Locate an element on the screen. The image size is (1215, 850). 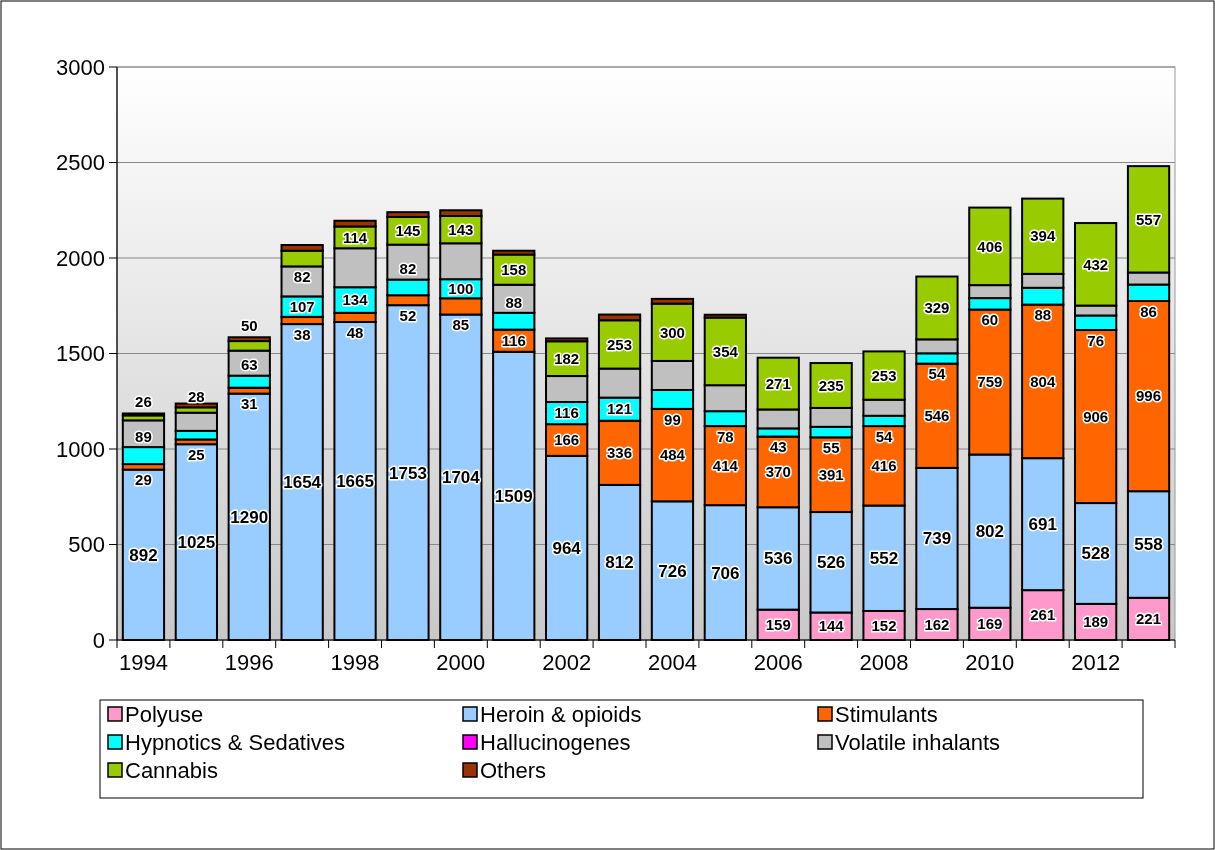
legend-label: Polyuse is located at coordinates (164, 714).